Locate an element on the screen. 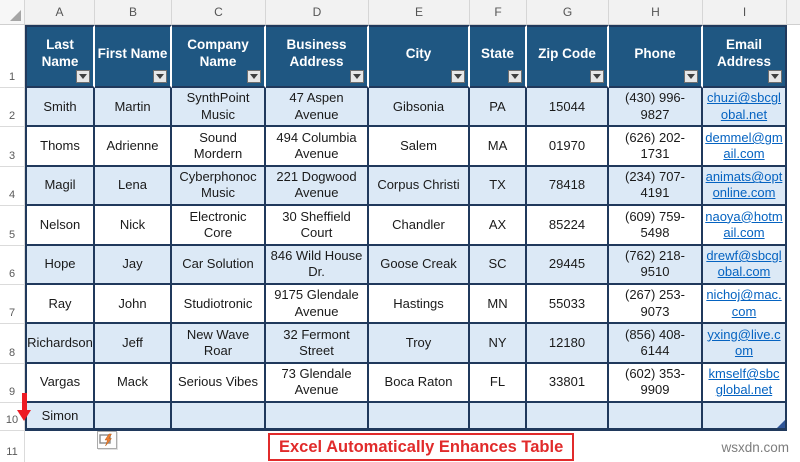  column-header-I: I is located at coordinates (745, 12).